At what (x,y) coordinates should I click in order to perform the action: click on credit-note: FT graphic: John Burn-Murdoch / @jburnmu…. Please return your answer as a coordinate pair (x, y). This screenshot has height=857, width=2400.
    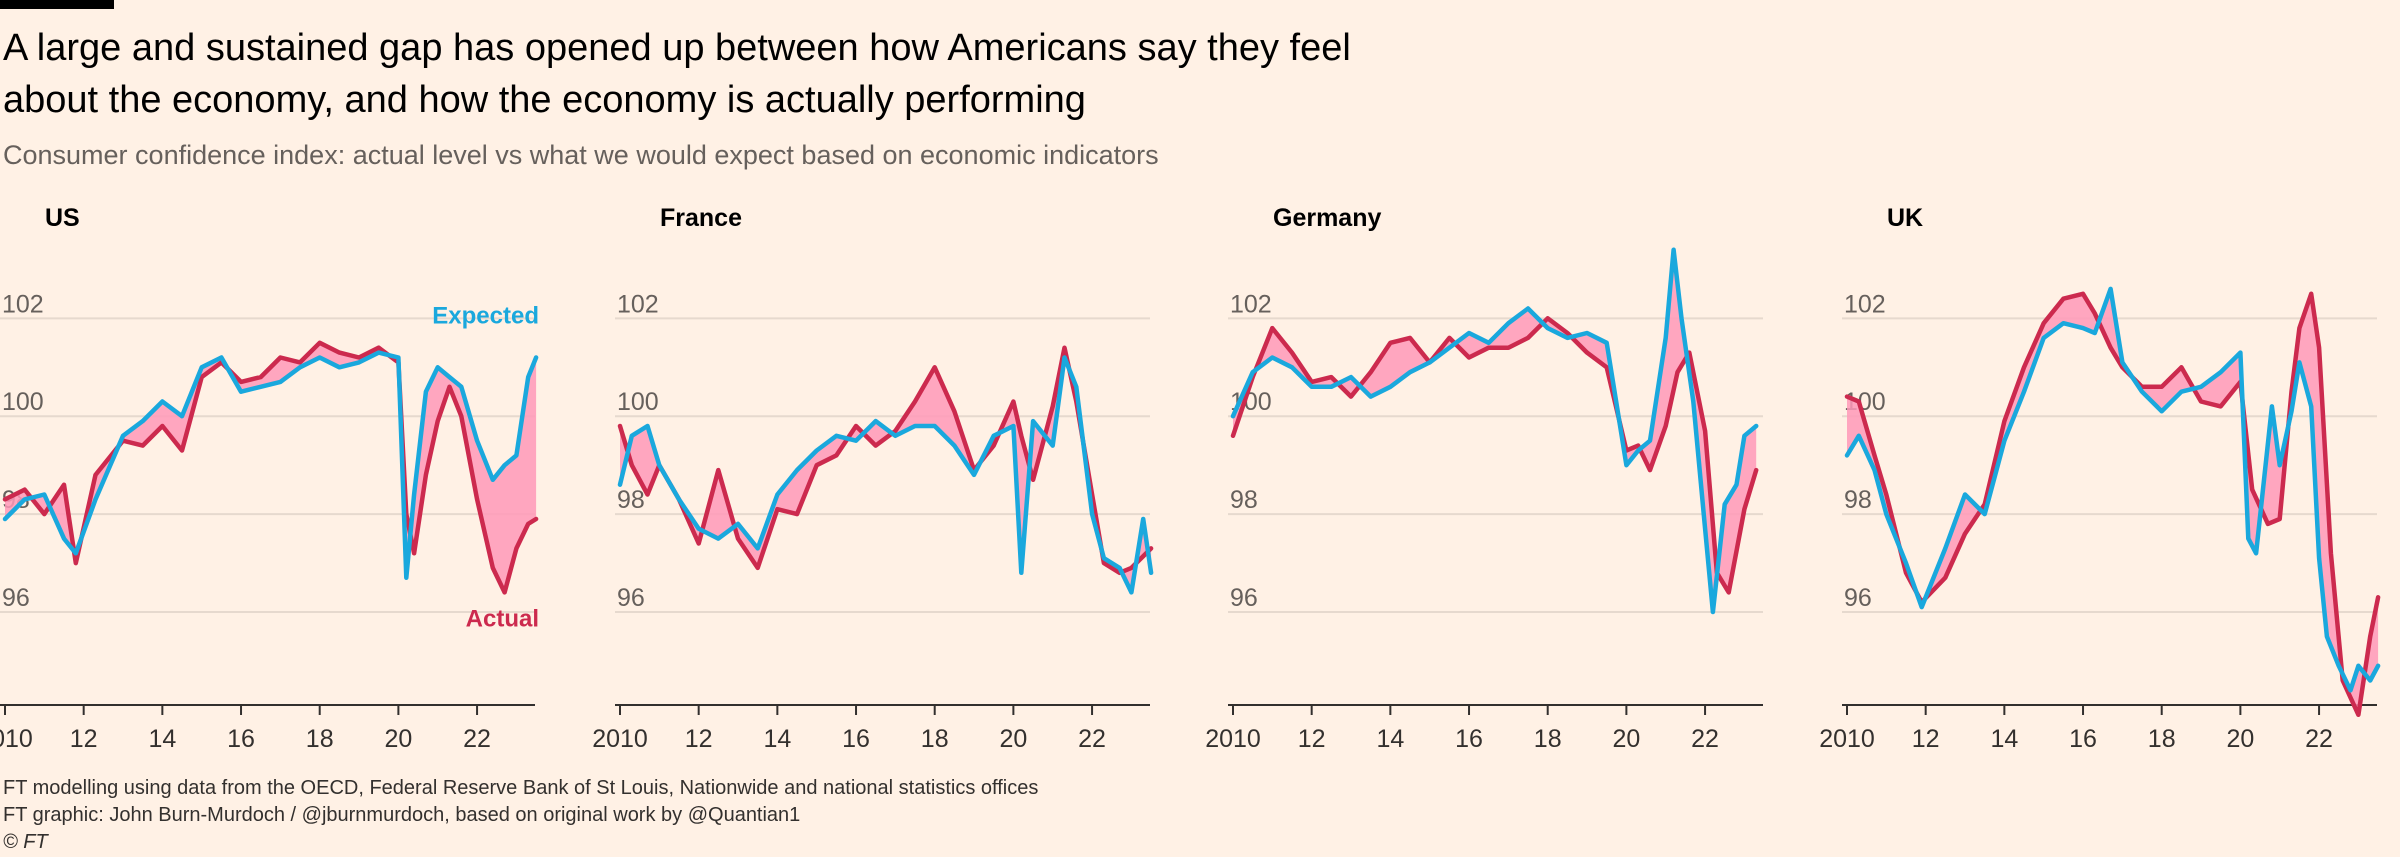
    Looking at the image, I should click on (402, 815).